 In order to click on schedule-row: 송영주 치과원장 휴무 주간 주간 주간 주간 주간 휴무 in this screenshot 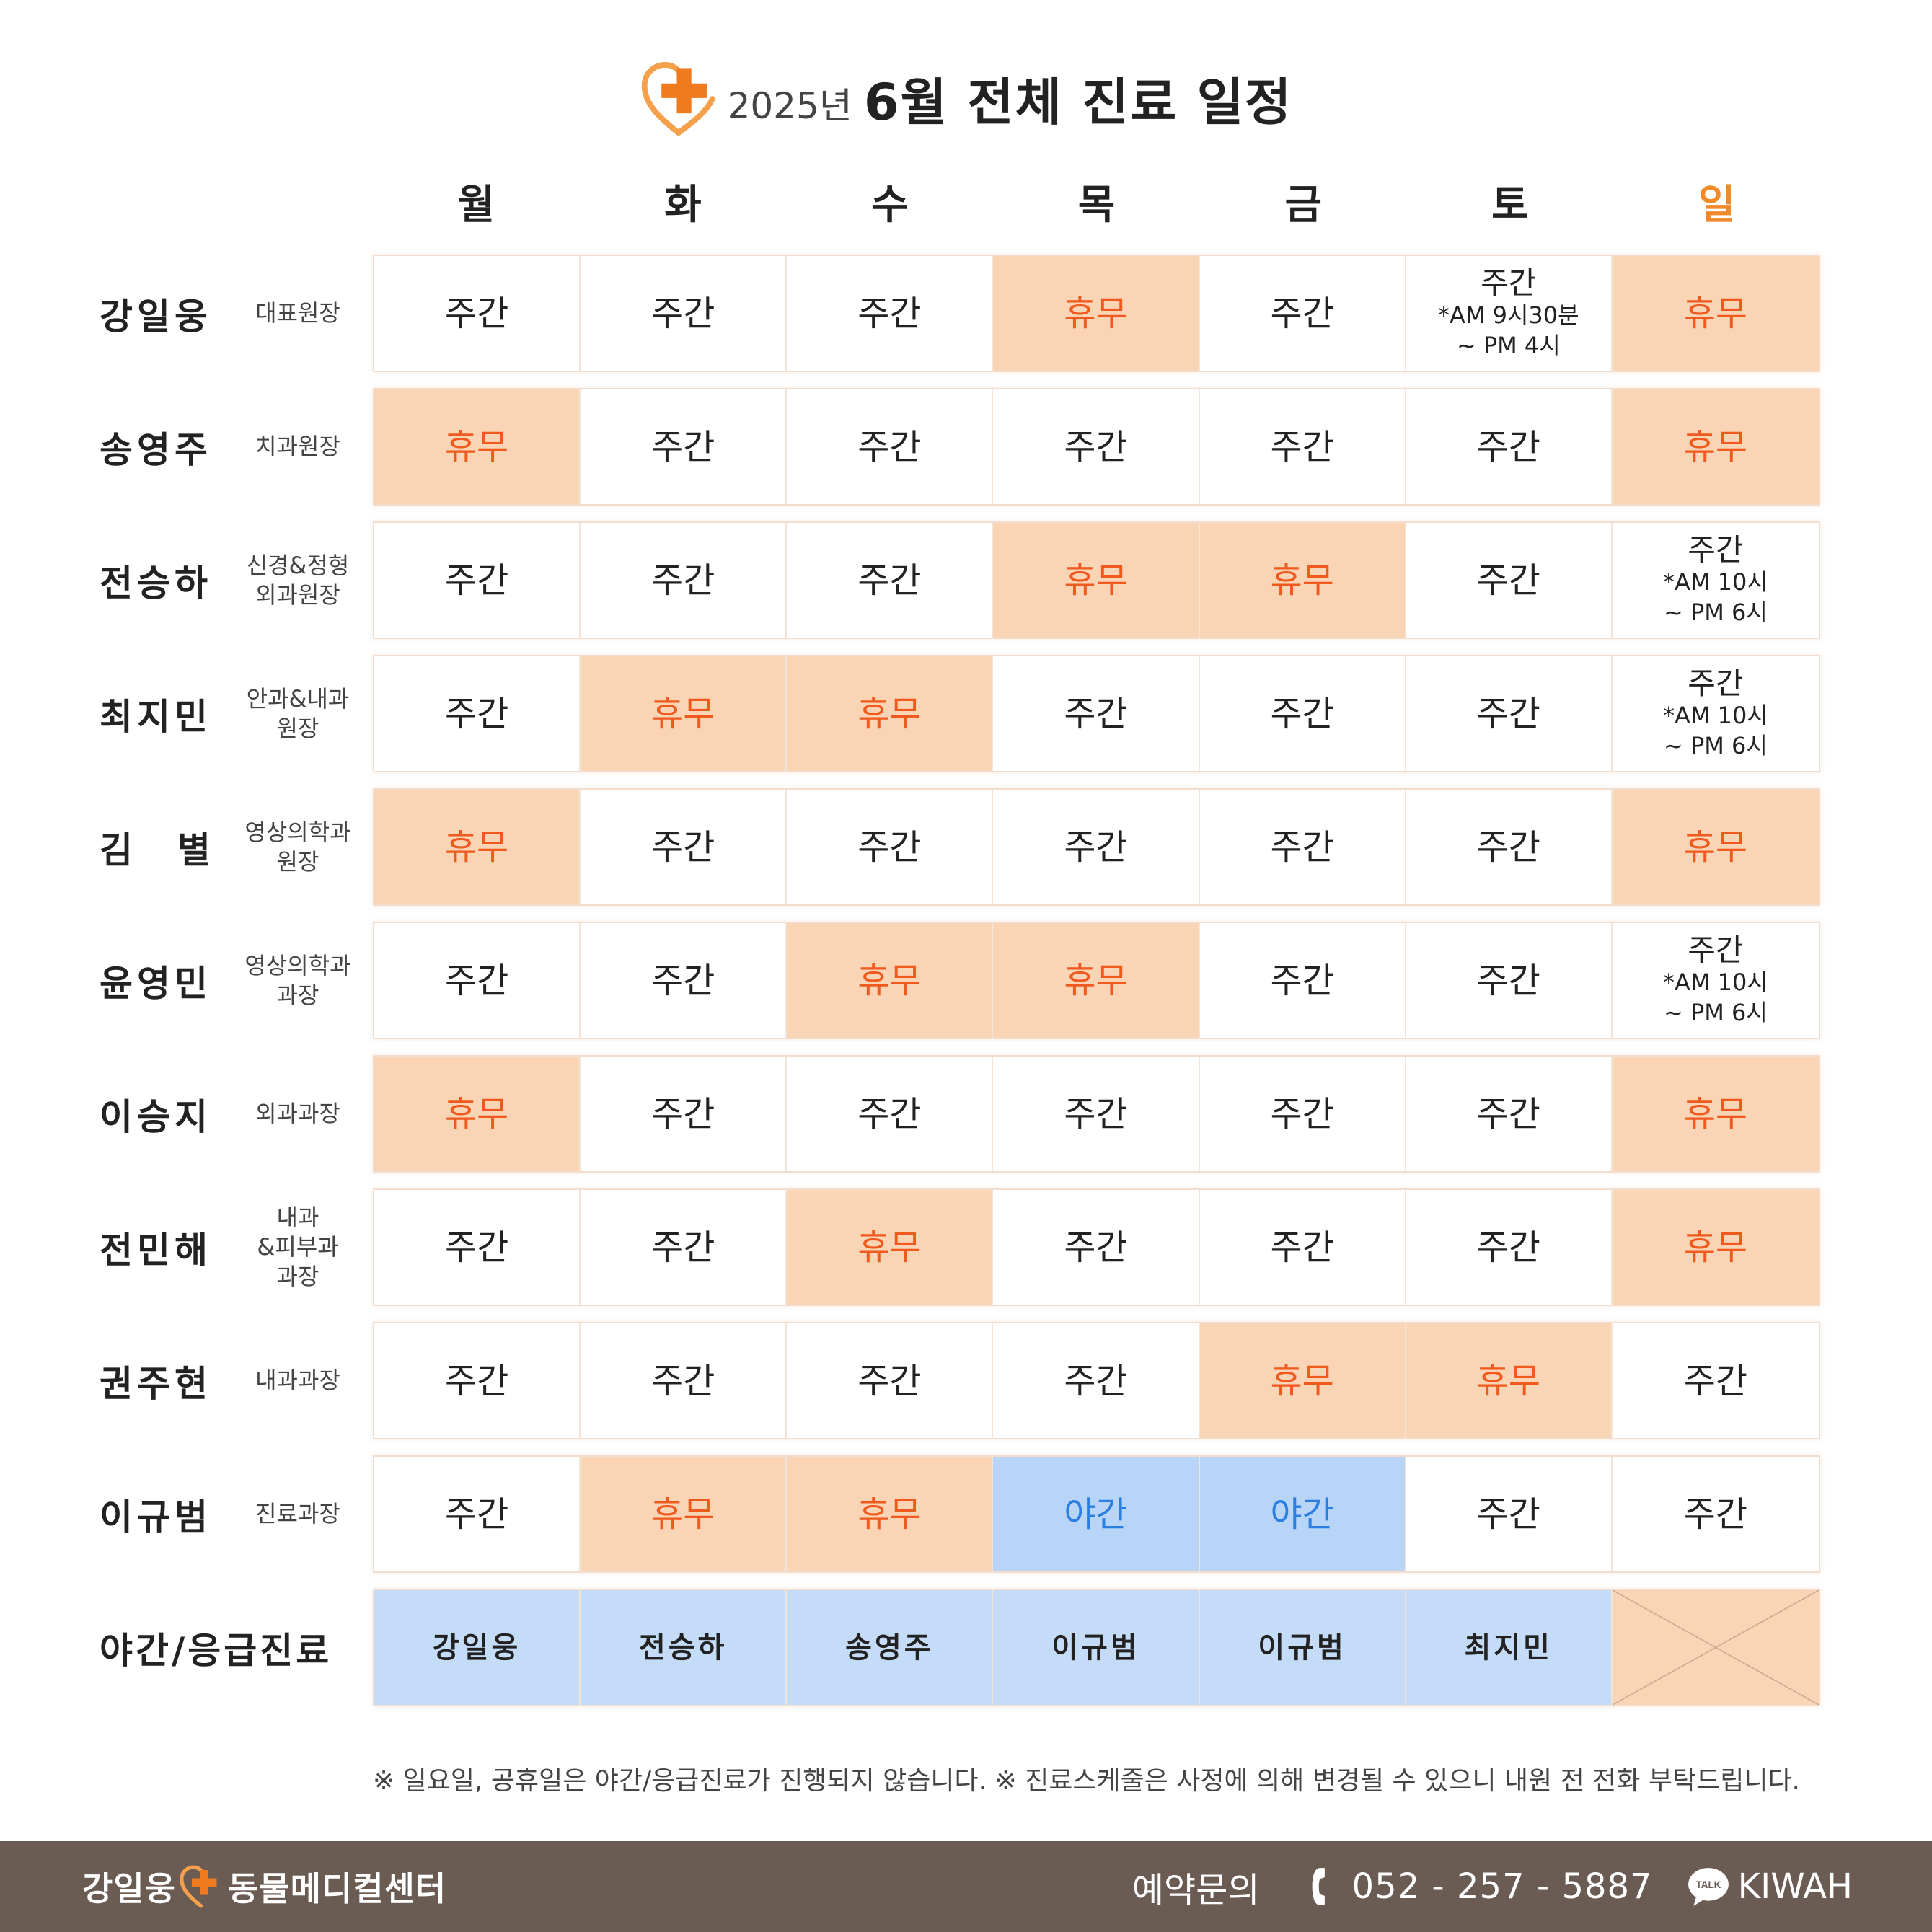, I will do `click(966, 447)`.